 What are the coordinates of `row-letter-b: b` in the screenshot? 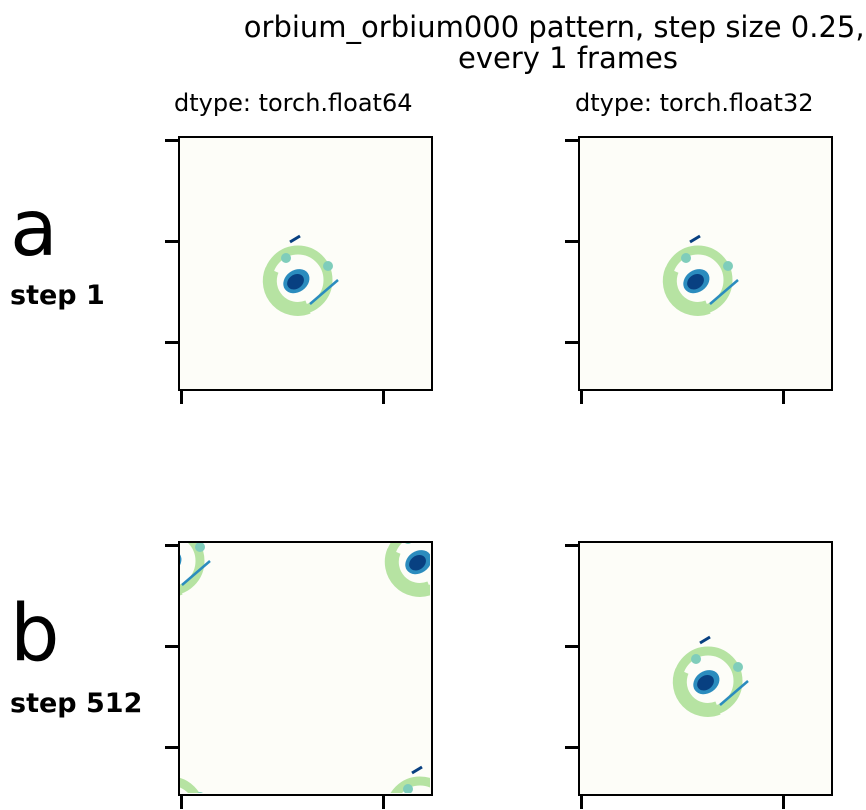 It's located at (35, 634).